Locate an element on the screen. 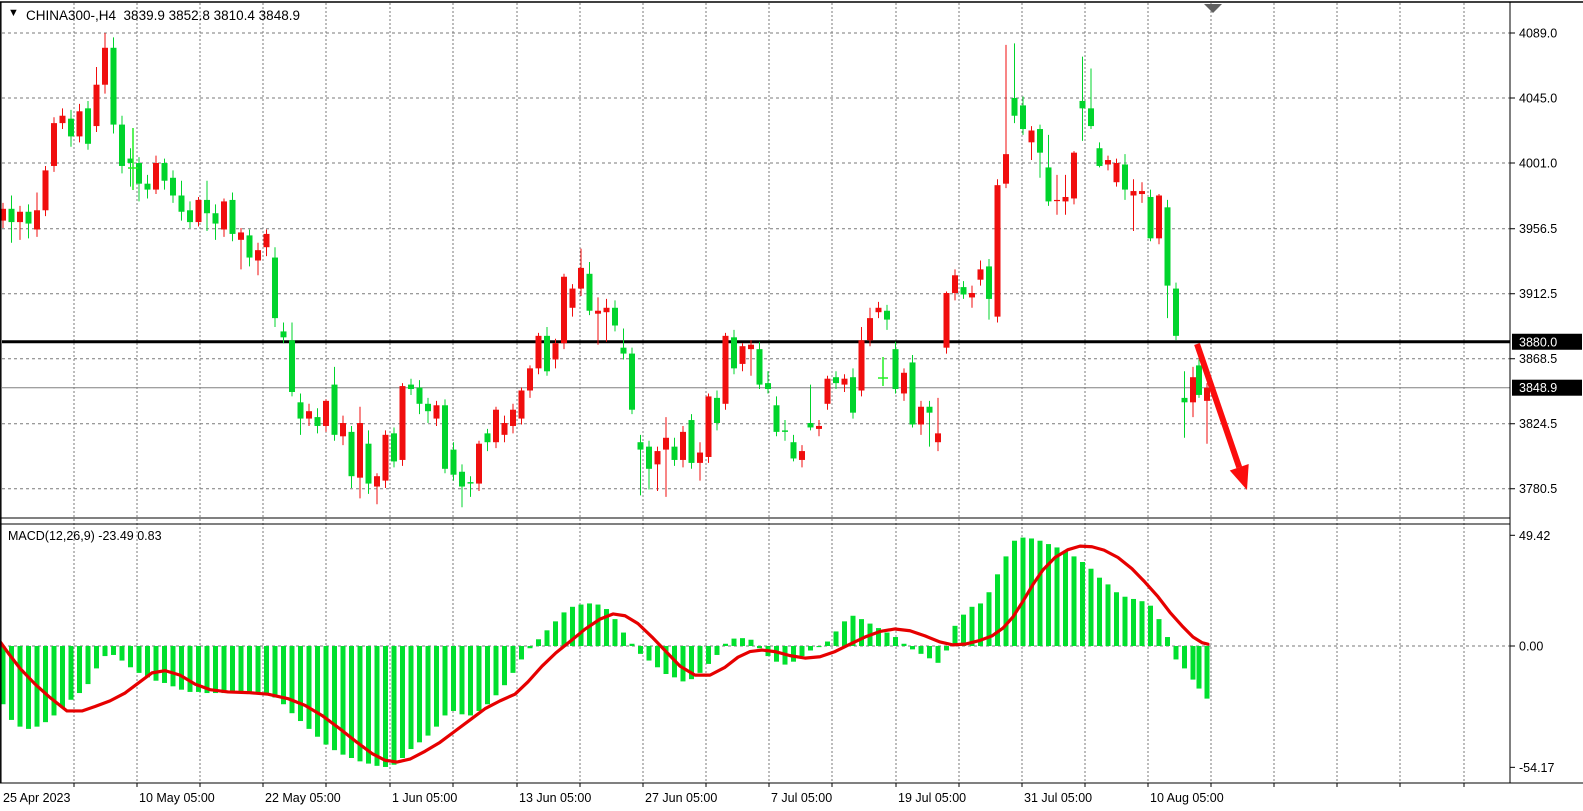 This screenshot has width=1583, height=811. price-axis-label: 4045.0 is located at coordinates (1538, 99).